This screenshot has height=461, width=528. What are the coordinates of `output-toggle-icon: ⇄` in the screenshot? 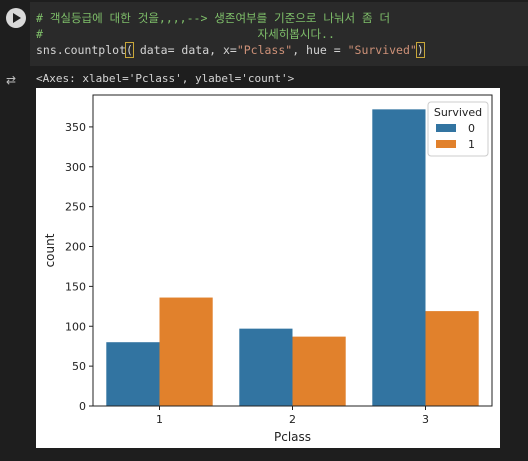 It's located at (11, 80).